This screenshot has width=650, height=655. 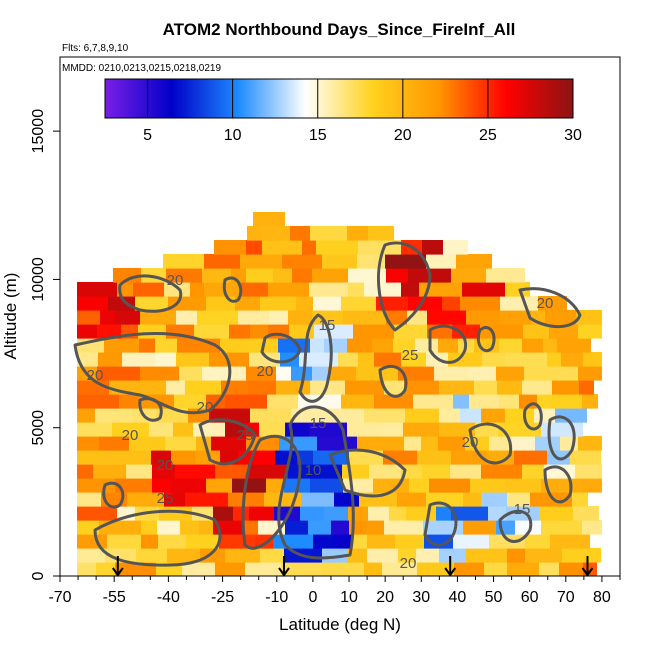 What do you see at coordinates (276, 597) in the screenshot?
I see `x-tick-label: -10` at bounding box center [276, 597].